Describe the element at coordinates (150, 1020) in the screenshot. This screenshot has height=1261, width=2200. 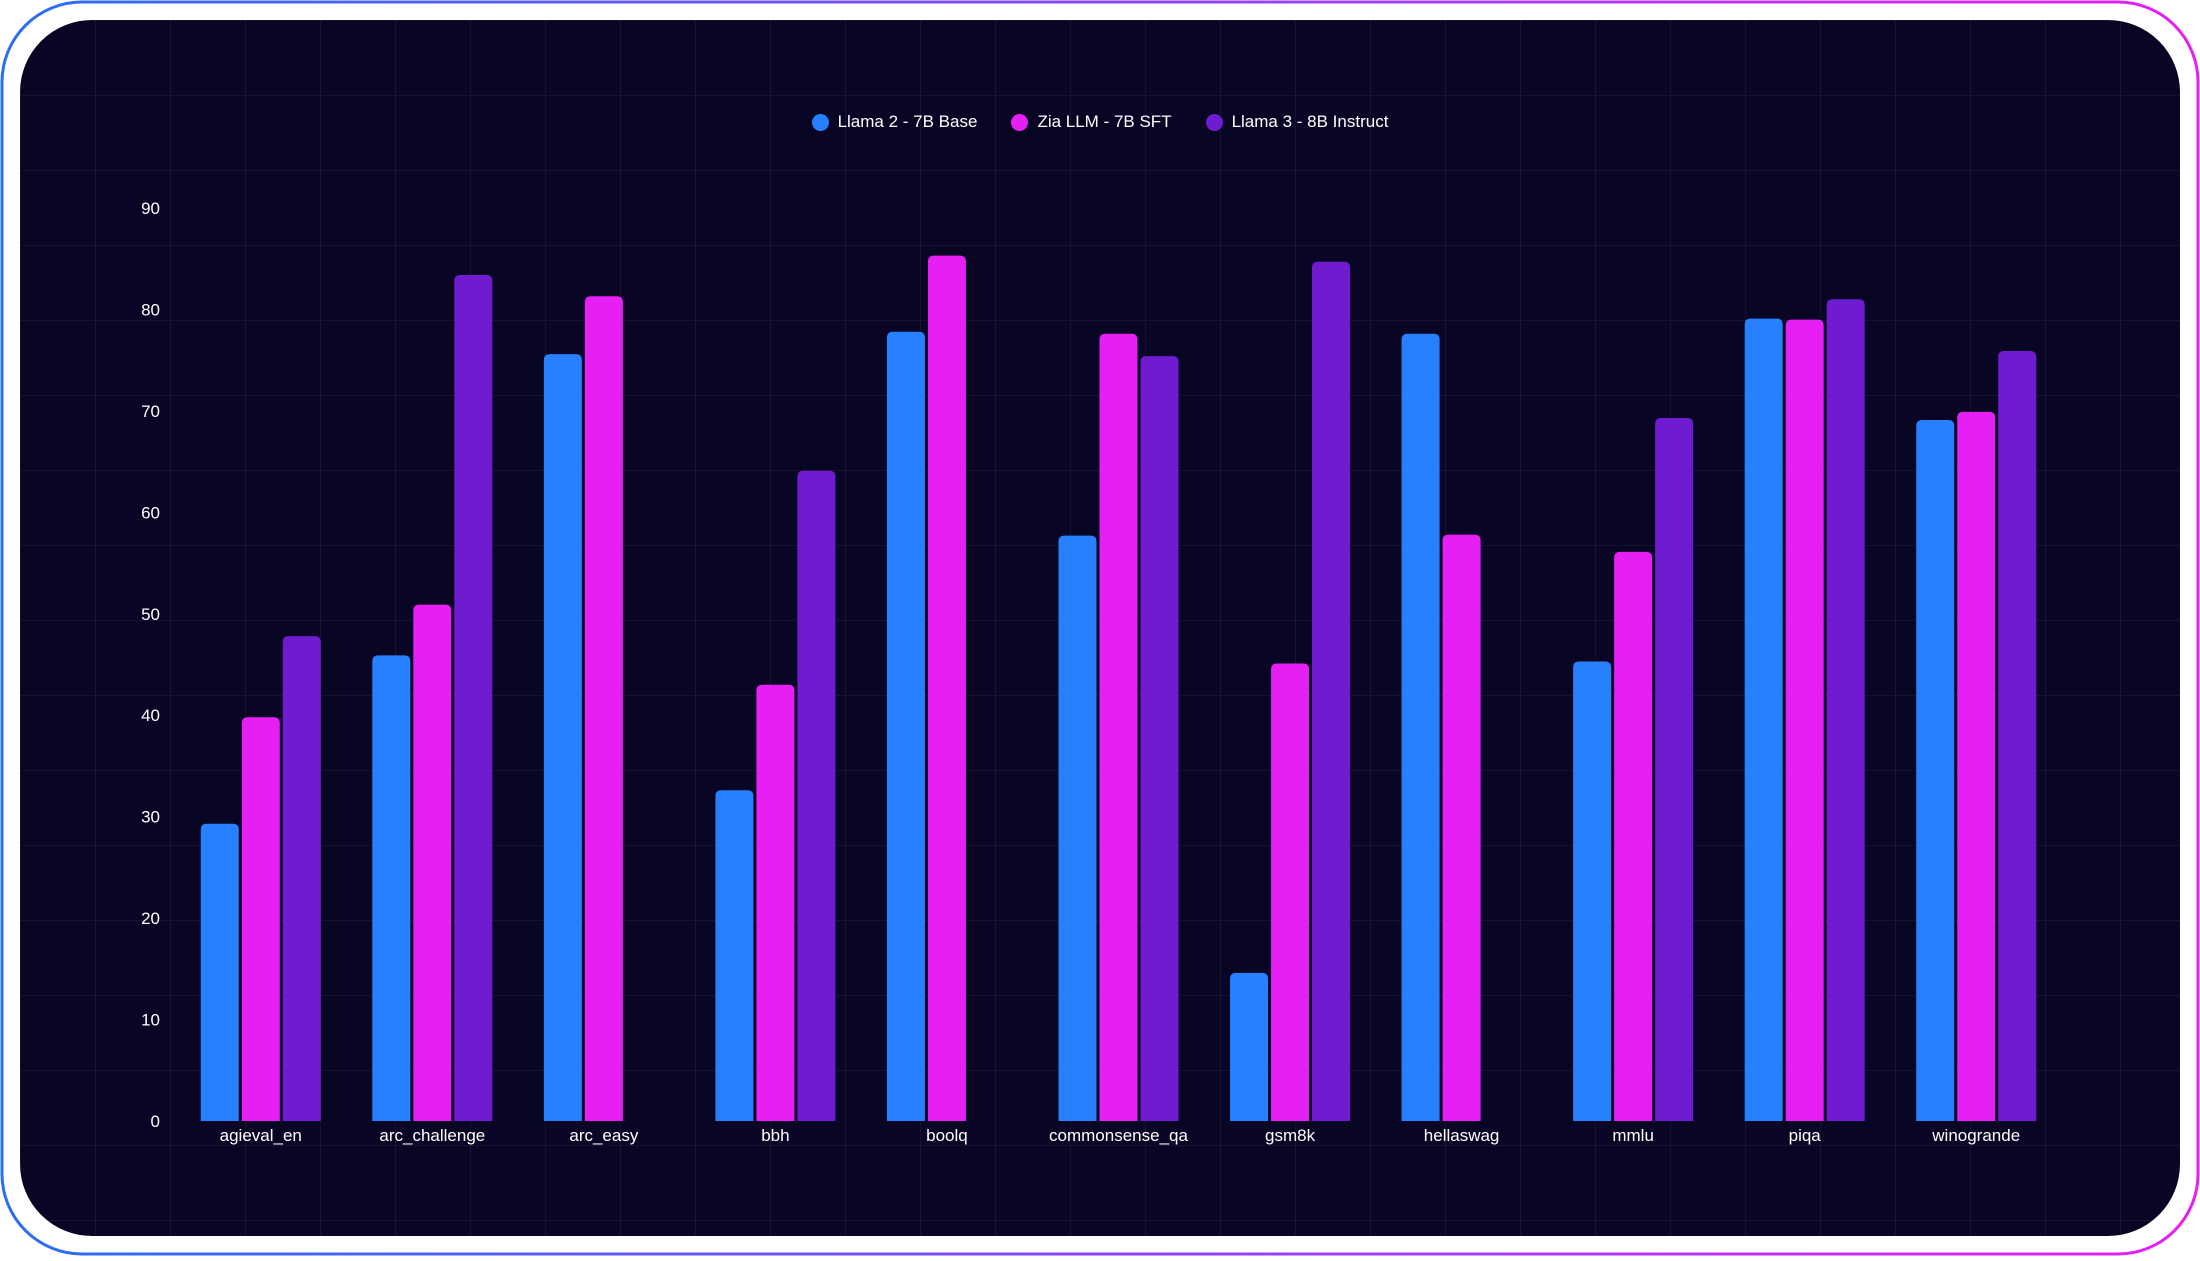
I see `y-tick-label: 10` at that location.